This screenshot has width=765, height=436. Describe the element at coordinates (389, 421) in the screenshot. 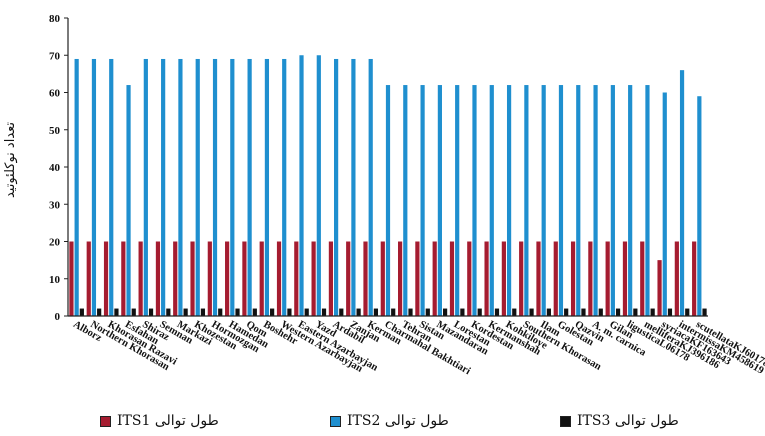

I see `legend-item-its2: طول توالی ITS2` at that location.